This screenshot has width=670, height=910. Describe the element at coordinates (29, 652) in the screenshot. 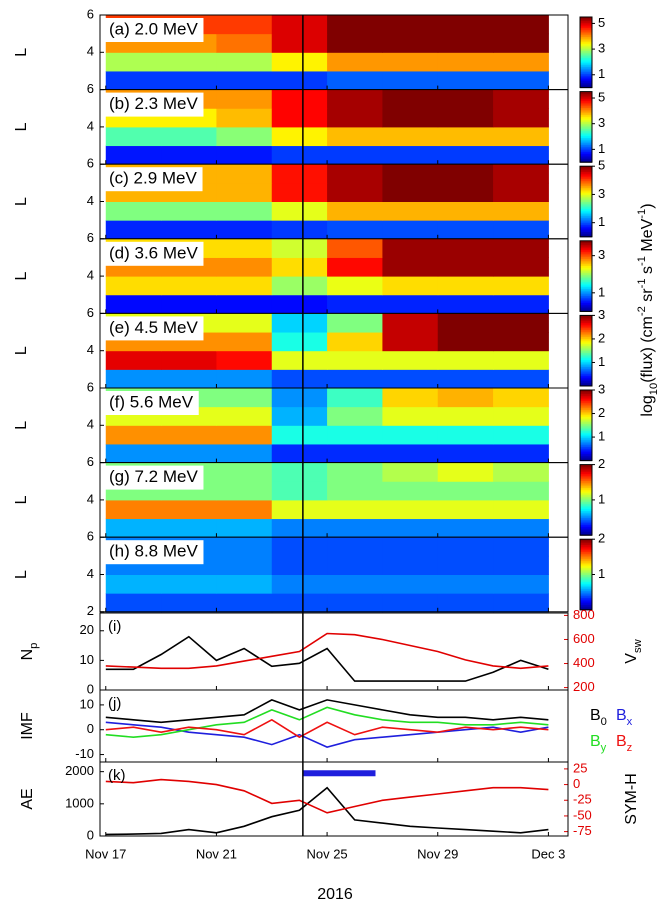

I see `y-axis-label: Np` at that location.